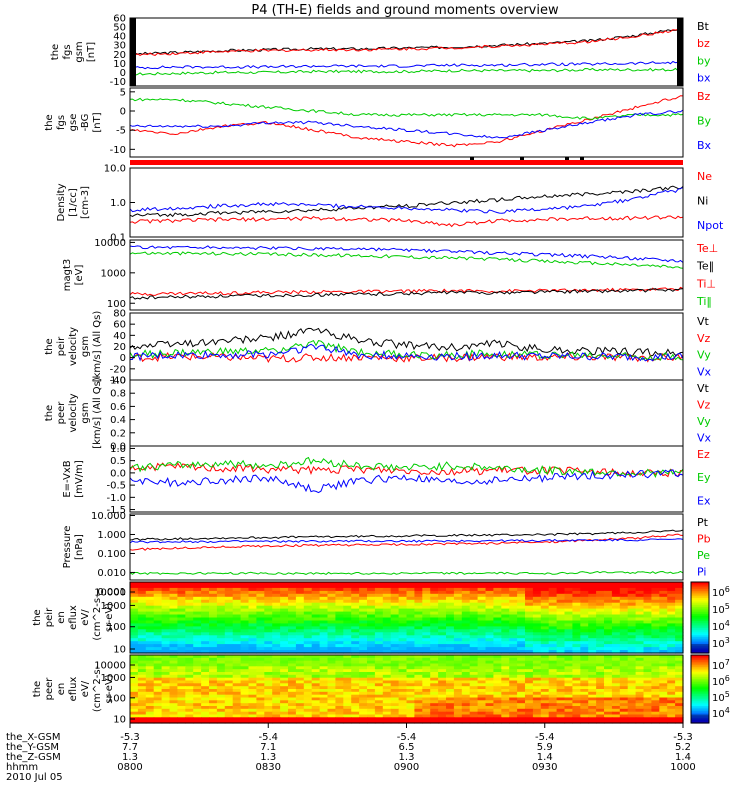 The height and width of the screenshot is (800, 750). Describe the element at coordinates (704, 438) in the screenshot. I see `legend-Vx: Vx` at that location.